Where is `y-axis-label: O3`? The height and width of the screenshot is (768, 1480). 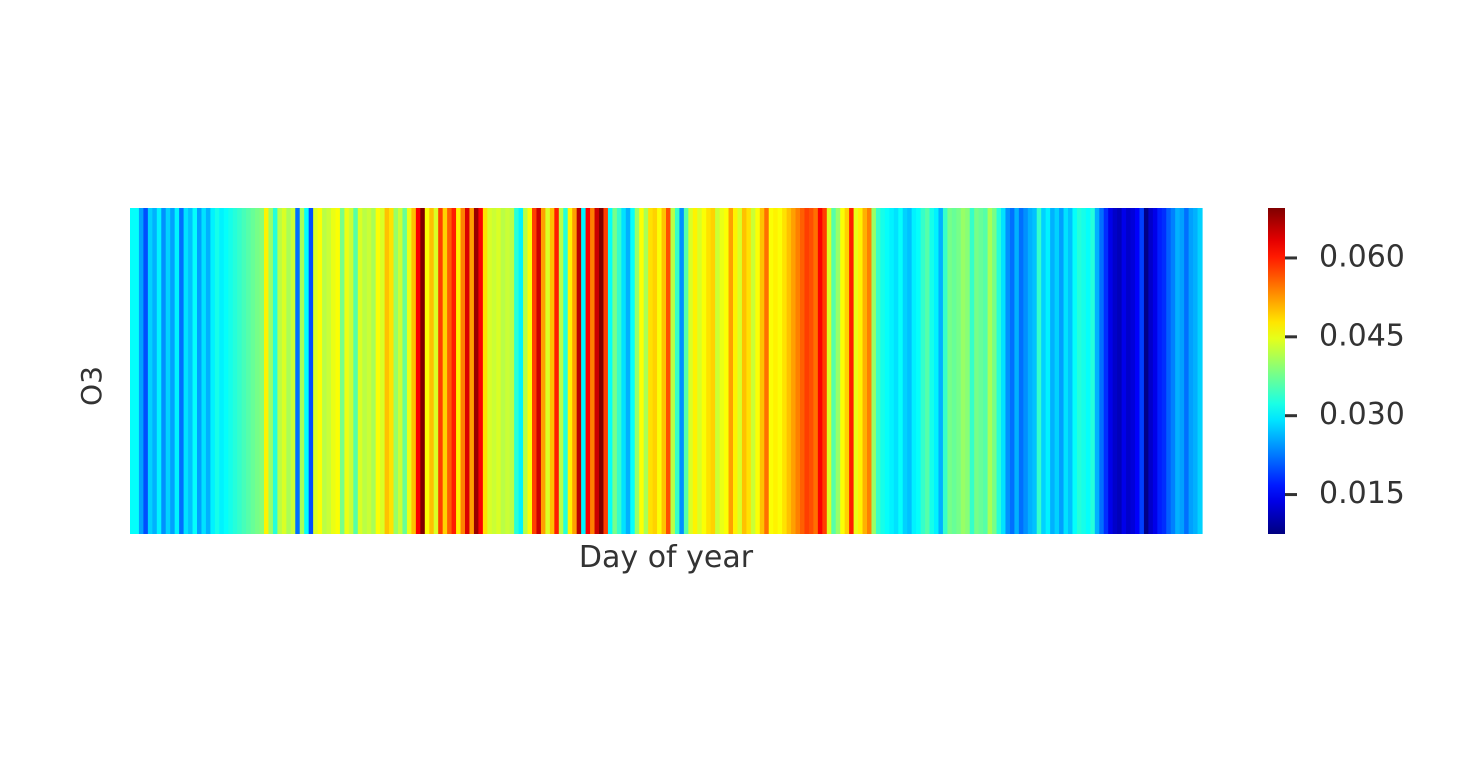
y-axis-label: O3 is located at coordinates (91, 386).